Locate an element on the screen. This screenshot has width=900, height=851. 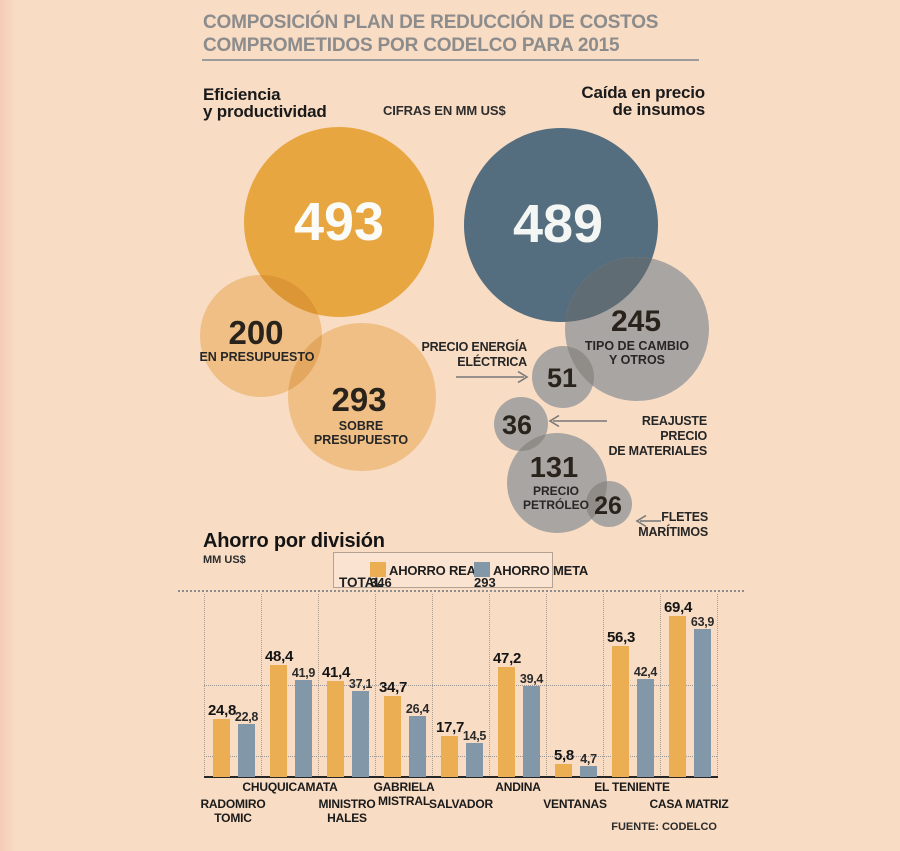
bar-chart-units: MM US$ is located at coordinates (224, 560).